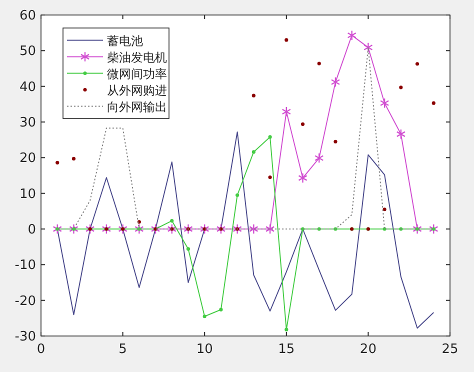 This screenshot has width=474, height=372. I want to click on x-tick-label: 10, so click(204, 349).